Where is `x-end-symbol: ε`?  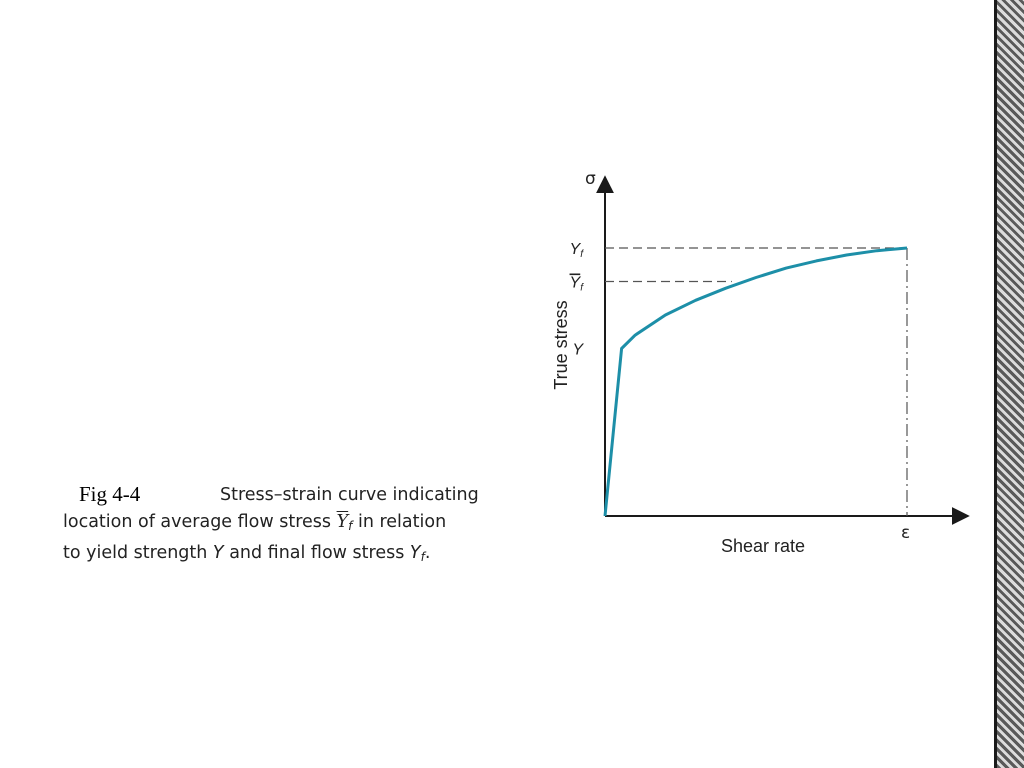 x-end-symbol: ε is located at coordinates (905, 533).